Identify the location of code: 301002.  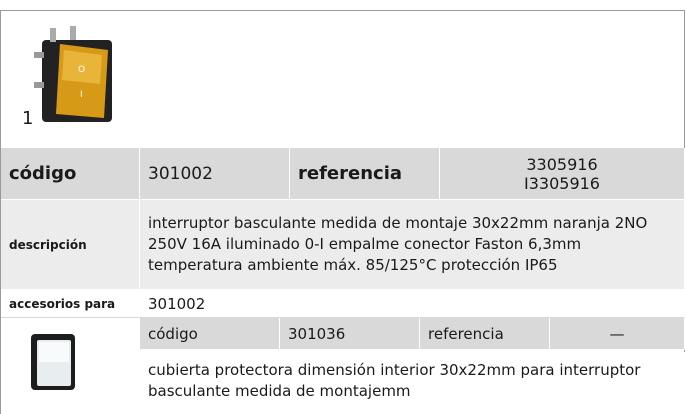
(215, 174).